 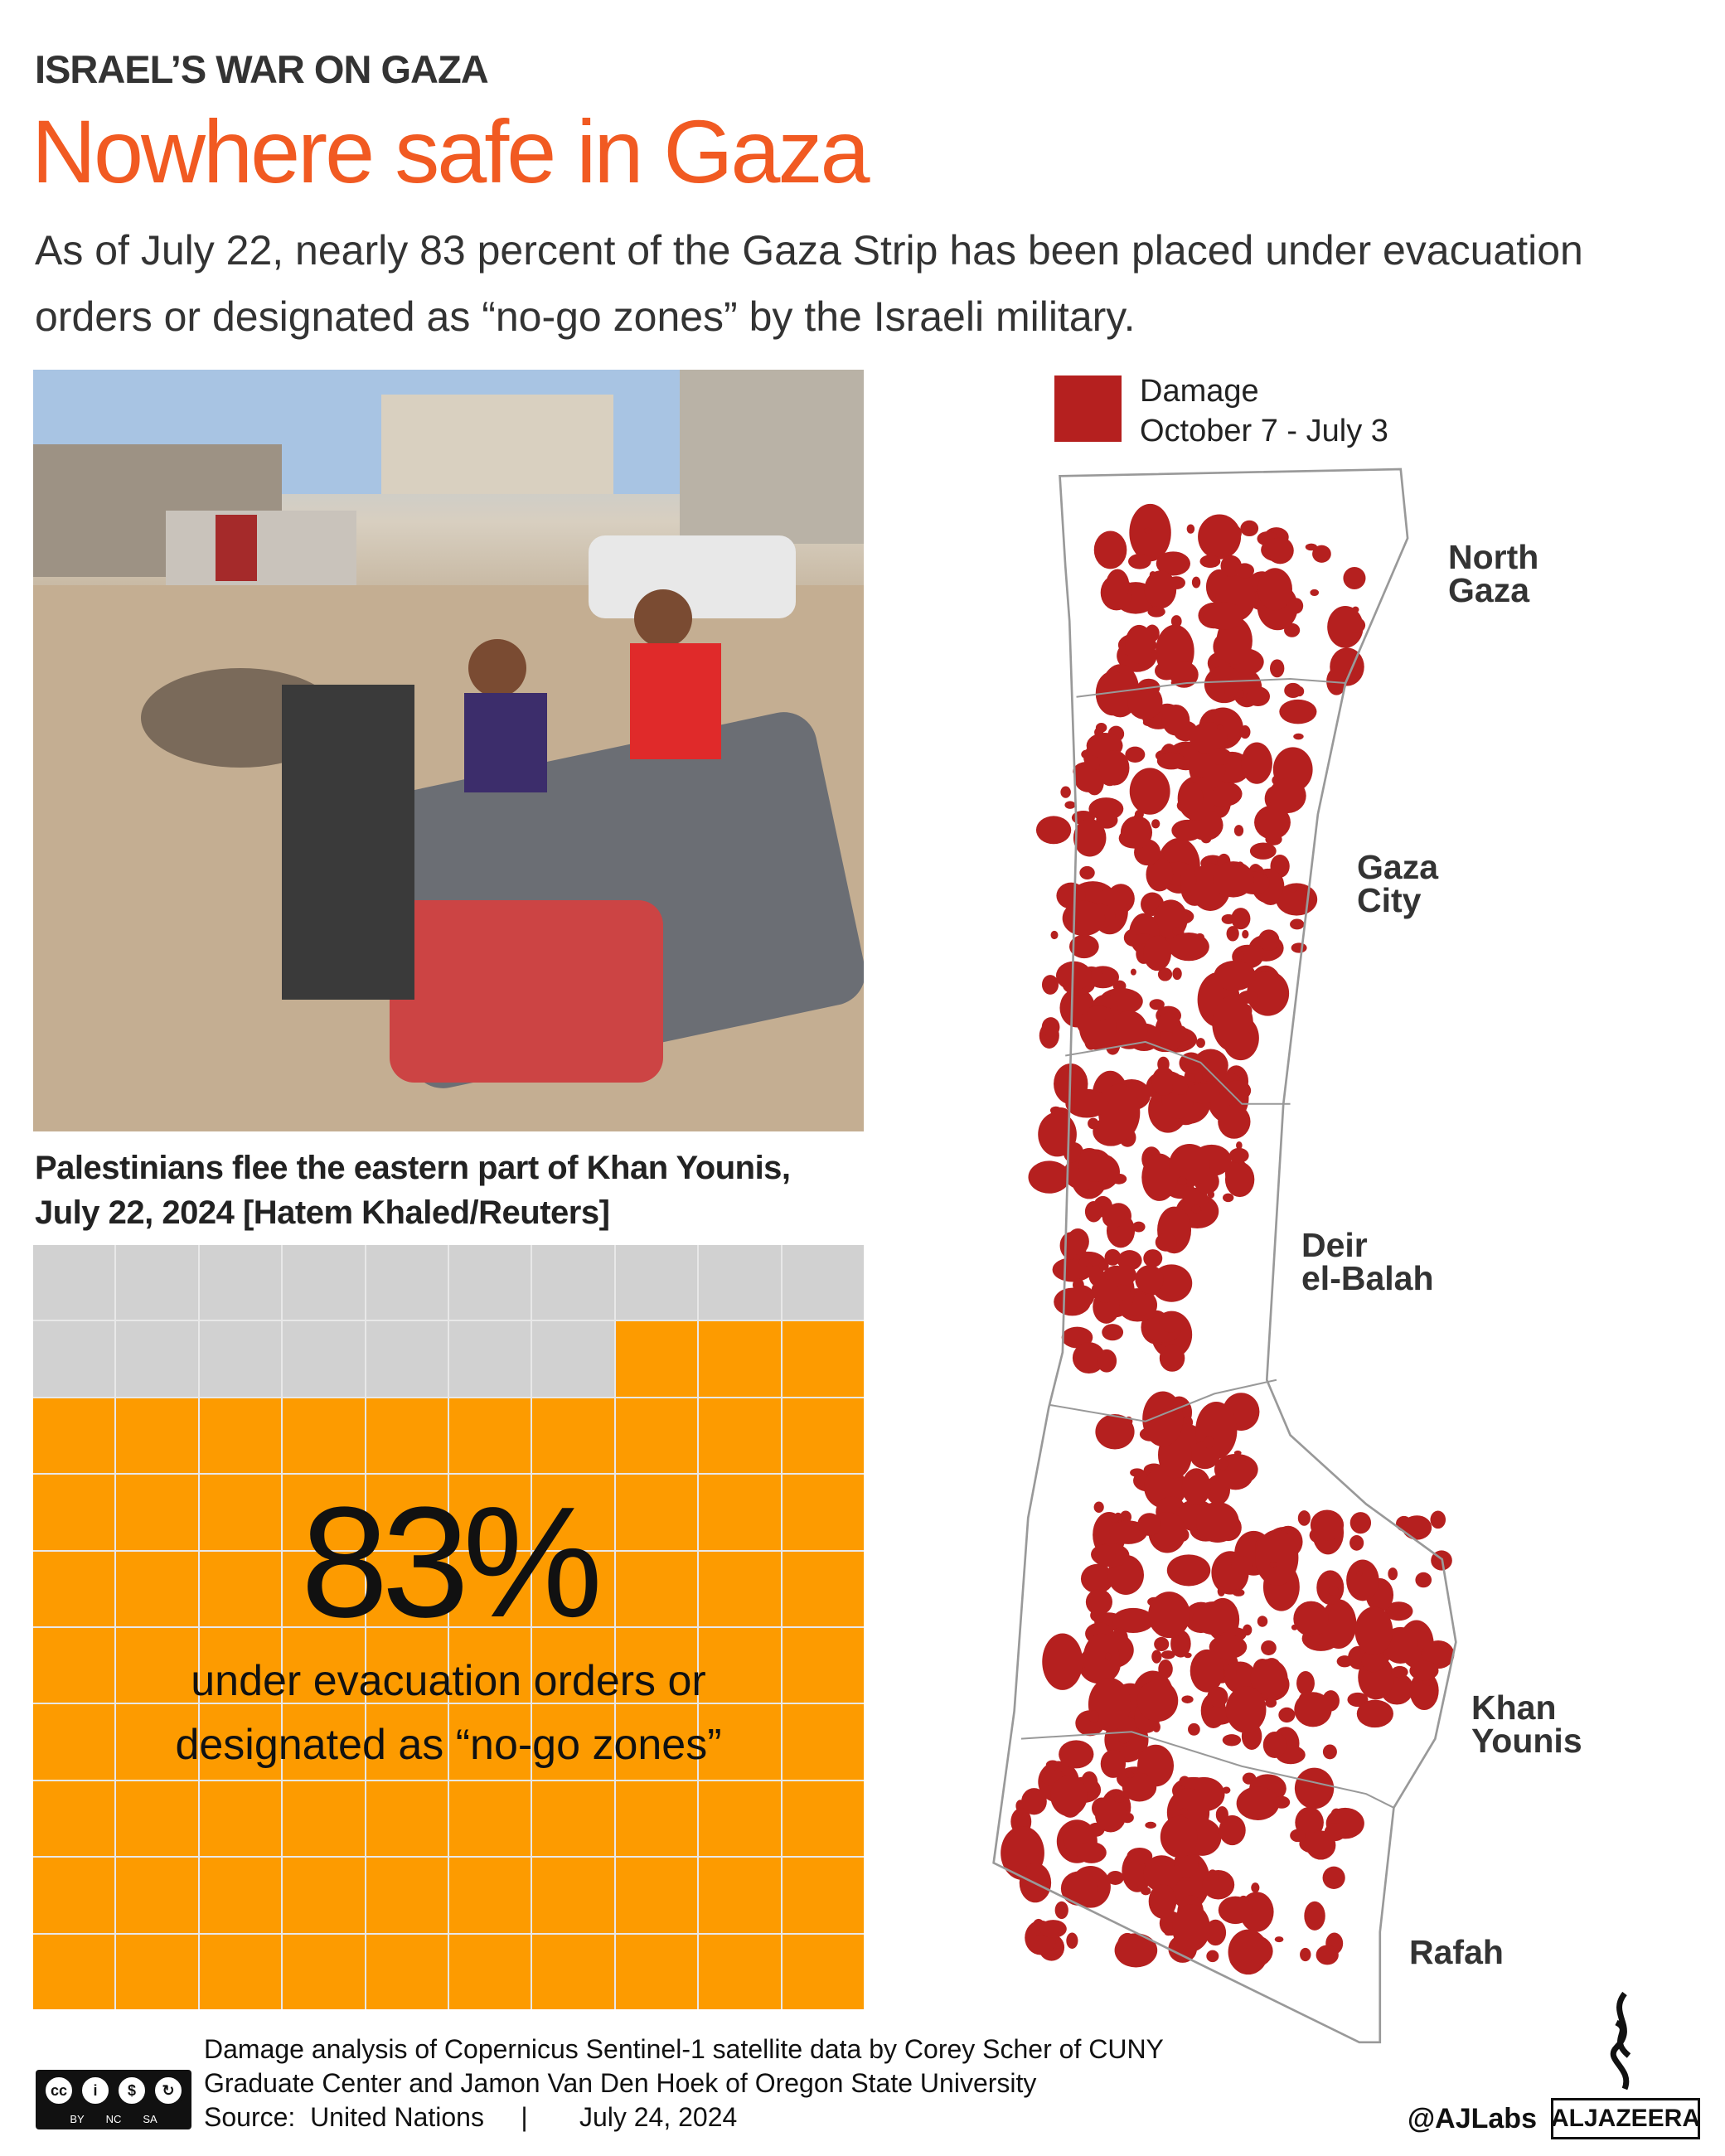 I want to click on governorate-border, so click(x=1211, y=688).